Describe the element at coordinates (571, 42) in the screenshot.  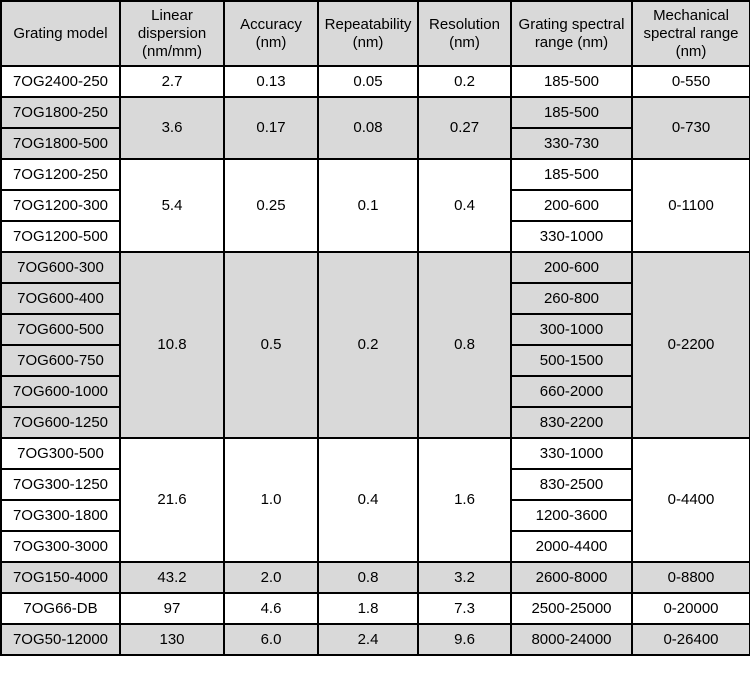
I see `header-line: range (nm)` at that location.